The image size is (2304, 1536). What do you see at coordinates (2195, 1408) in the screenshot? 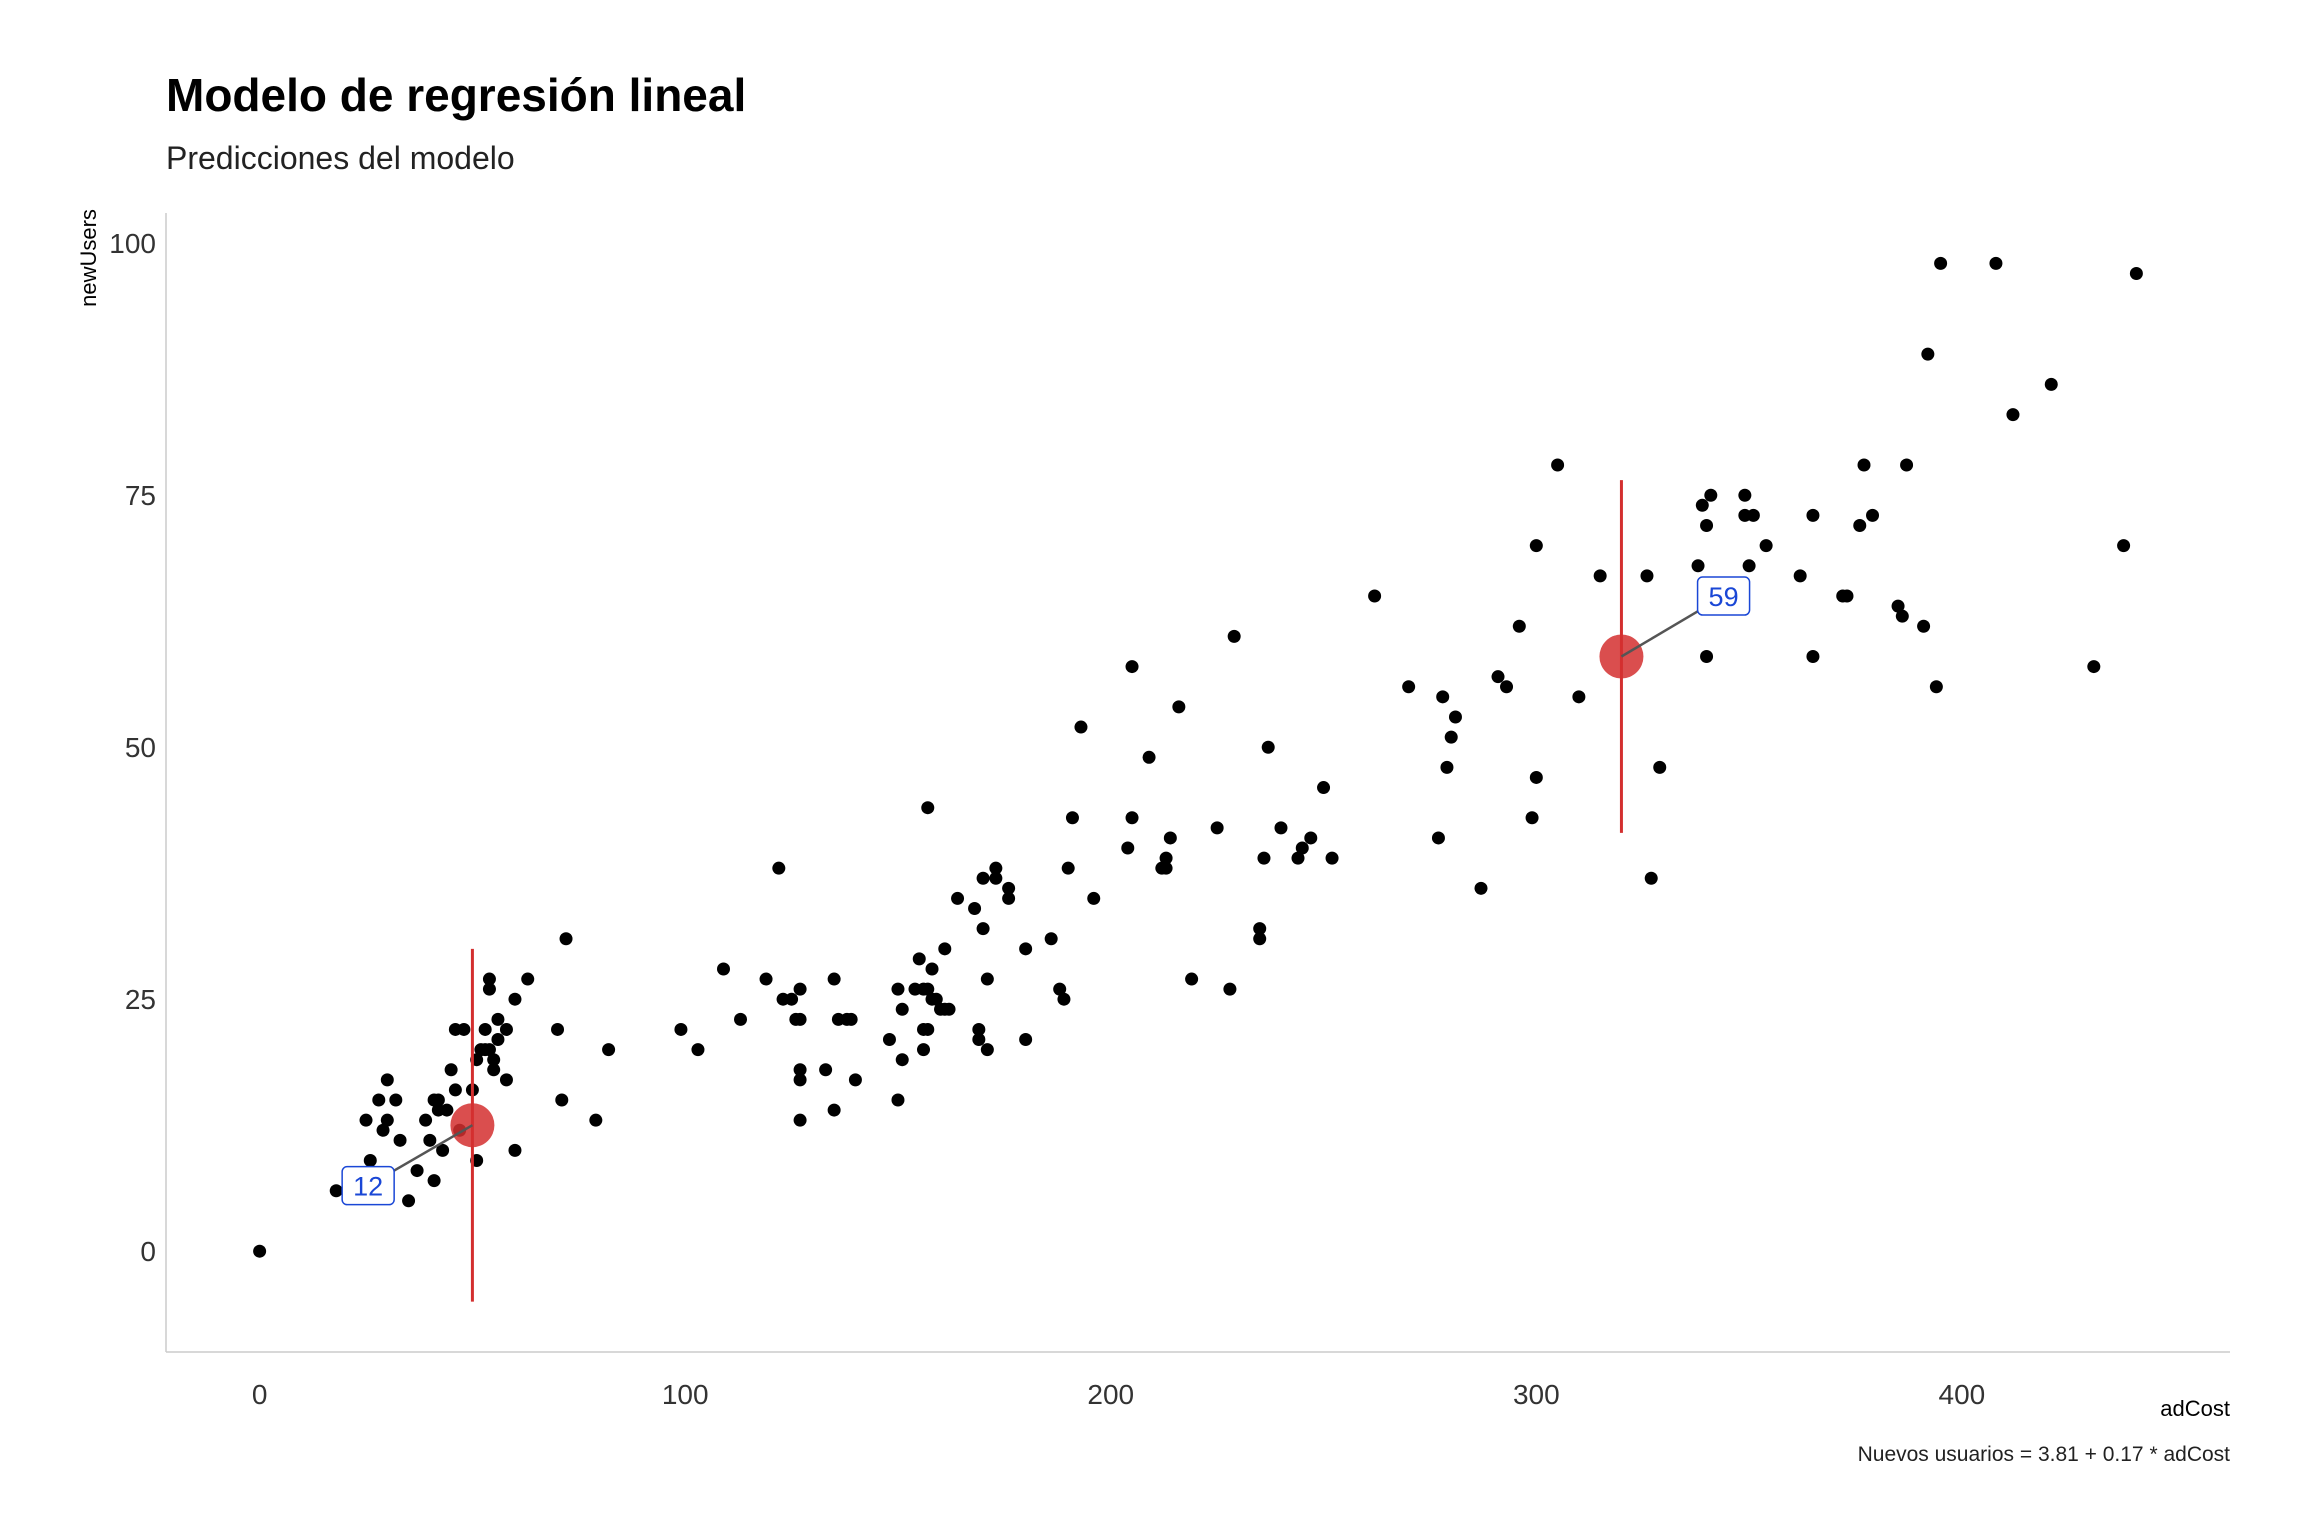
I see `x-axis-label: adCost` at bounding box center [2195, 1408].